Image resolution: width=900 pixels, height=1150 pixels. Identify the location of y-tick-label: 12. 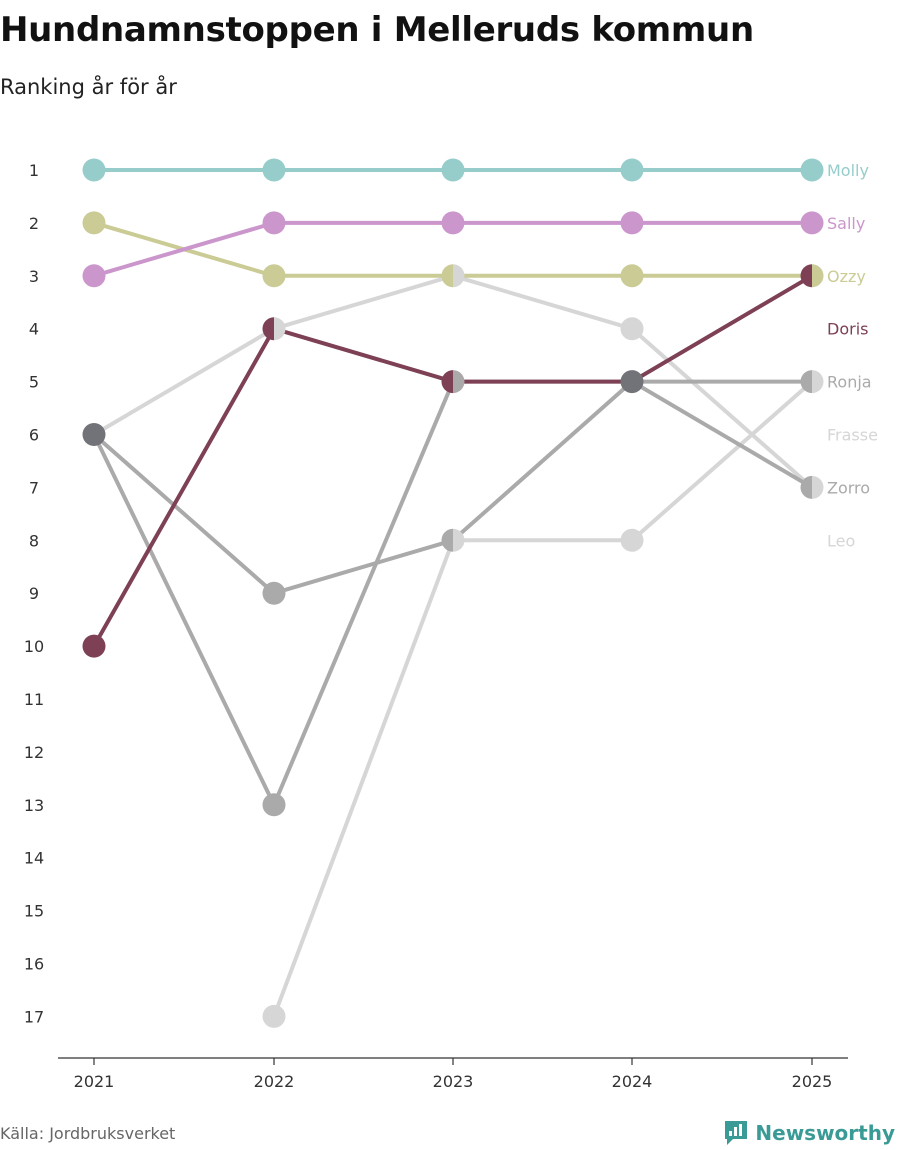
(34, 752).